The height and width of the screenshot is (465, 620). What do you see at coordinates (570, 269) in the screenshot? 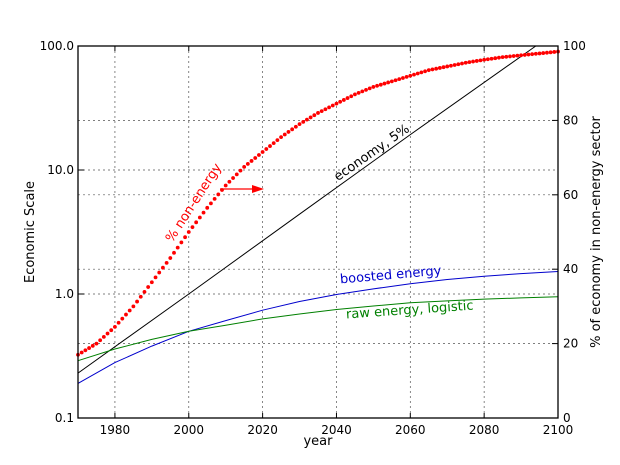
I see `y-tick-label-right: 40` at bounding box center [570, 269].